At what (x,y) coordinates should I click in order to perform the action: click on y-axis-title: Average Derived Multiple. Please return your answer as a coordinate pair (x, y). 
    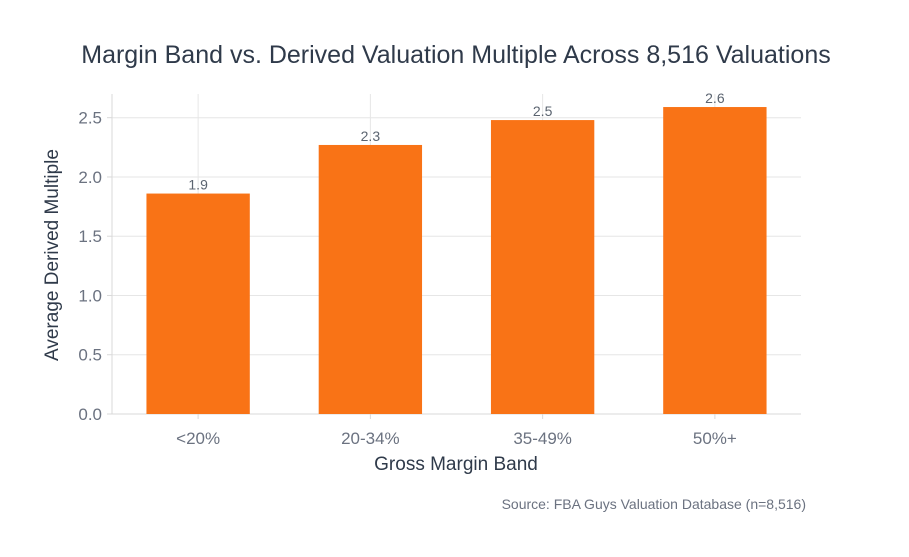
    Looking at the image, I should click on (52, 255).